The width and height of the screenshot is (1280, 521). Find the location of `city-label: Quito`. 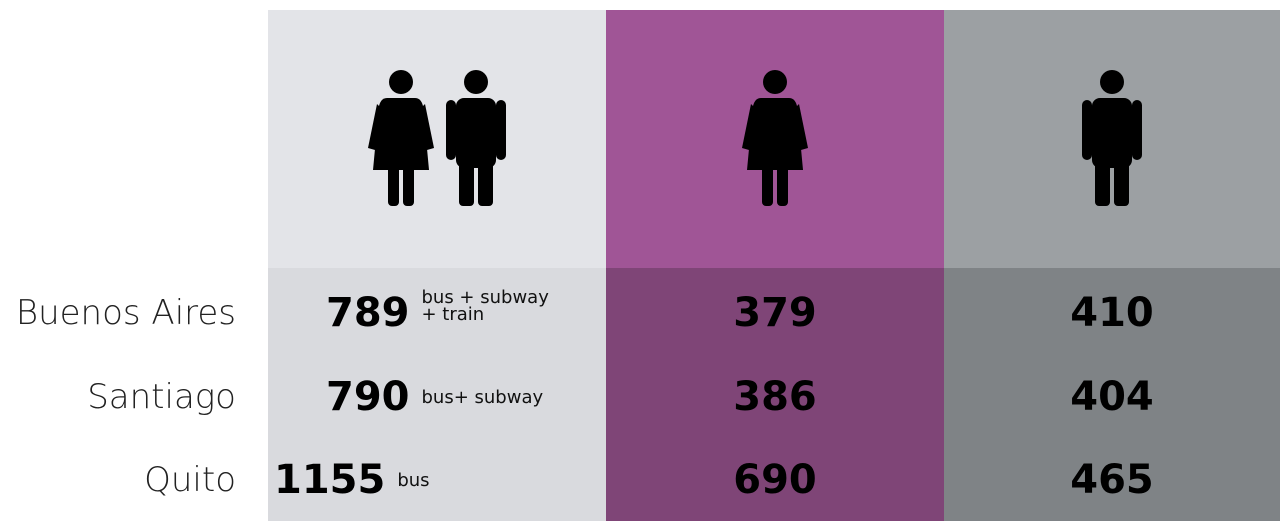

city-label: Quito is located at coordinates (190, 480).